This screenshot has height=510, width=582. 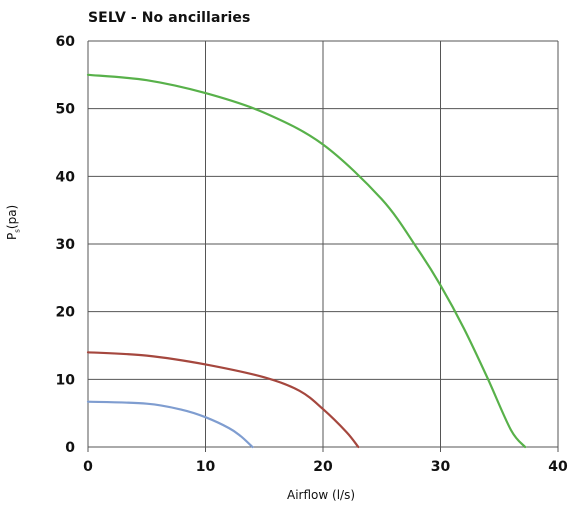 What do you see at coordinates (558, 467) in the screenshot?
I see `x-tick-label: 40` at bounding box center [558, 467].